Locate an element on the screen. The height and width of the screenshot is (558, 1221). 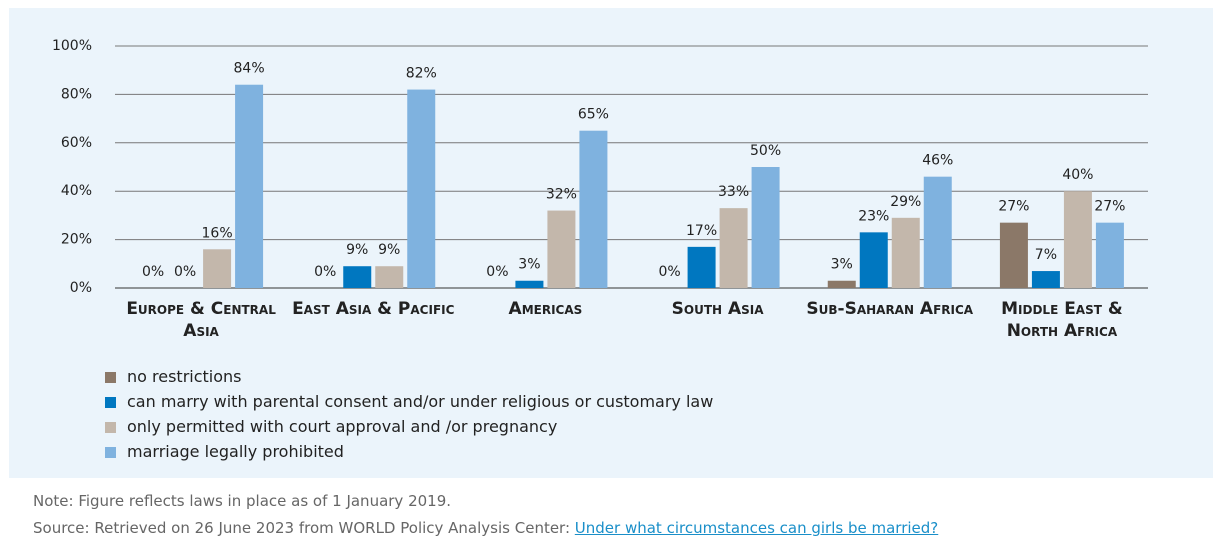
x-tick-label: South Asia is located at coordinates (717, 309).